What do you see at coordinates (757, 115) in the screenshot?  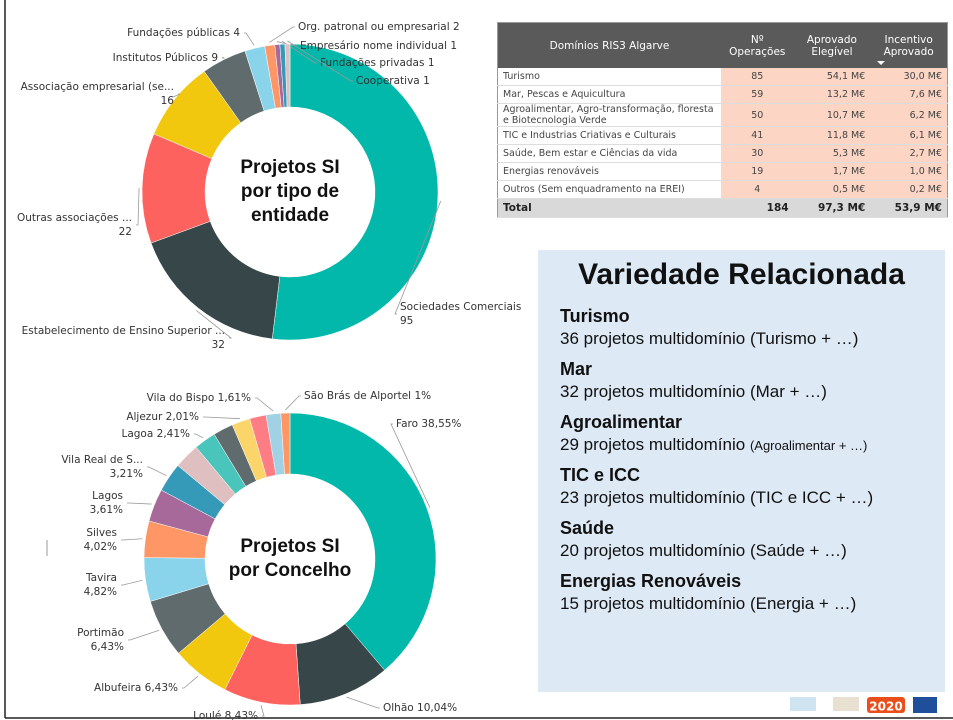 I see `table-cell: 50` at bounding box center [757, 115].